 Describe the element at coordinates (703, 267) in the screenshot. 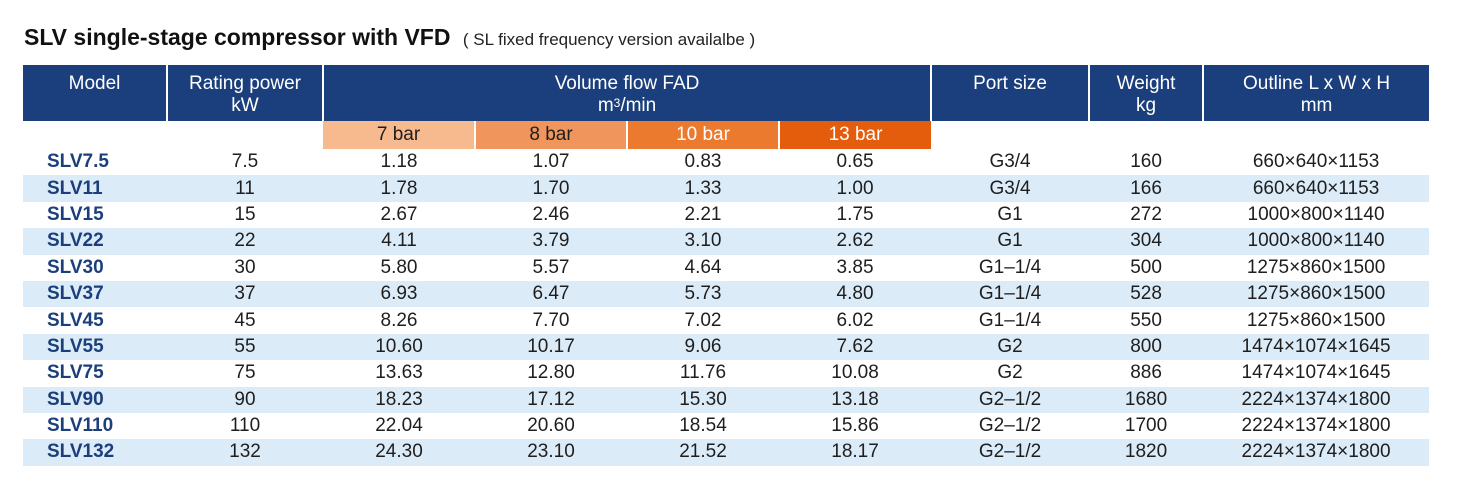

I see `flow-10bar-cell: 4.64` at that location.